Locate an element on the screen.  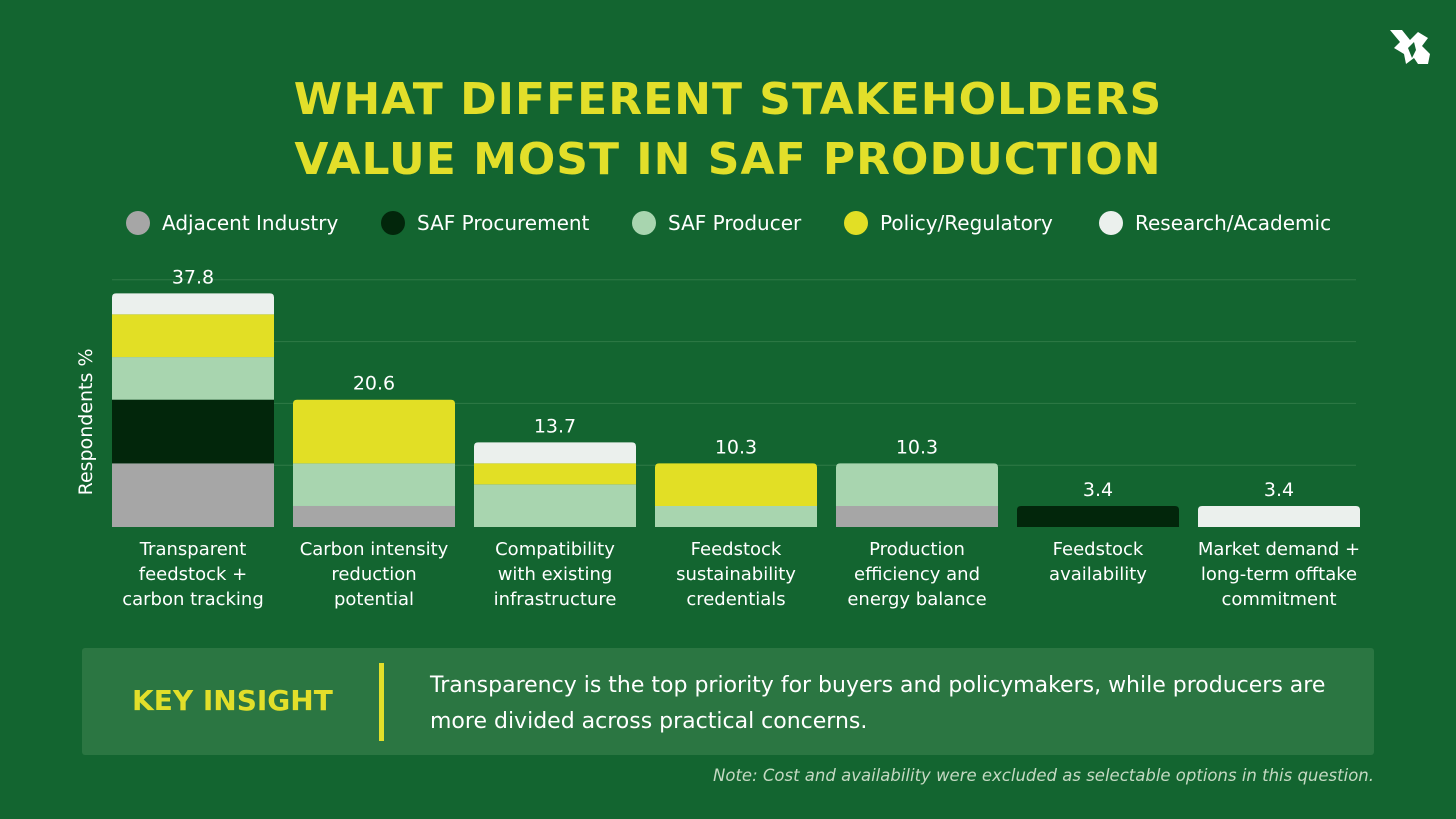
y-axis-label: Respondents % is located at coordinates (86, 421).